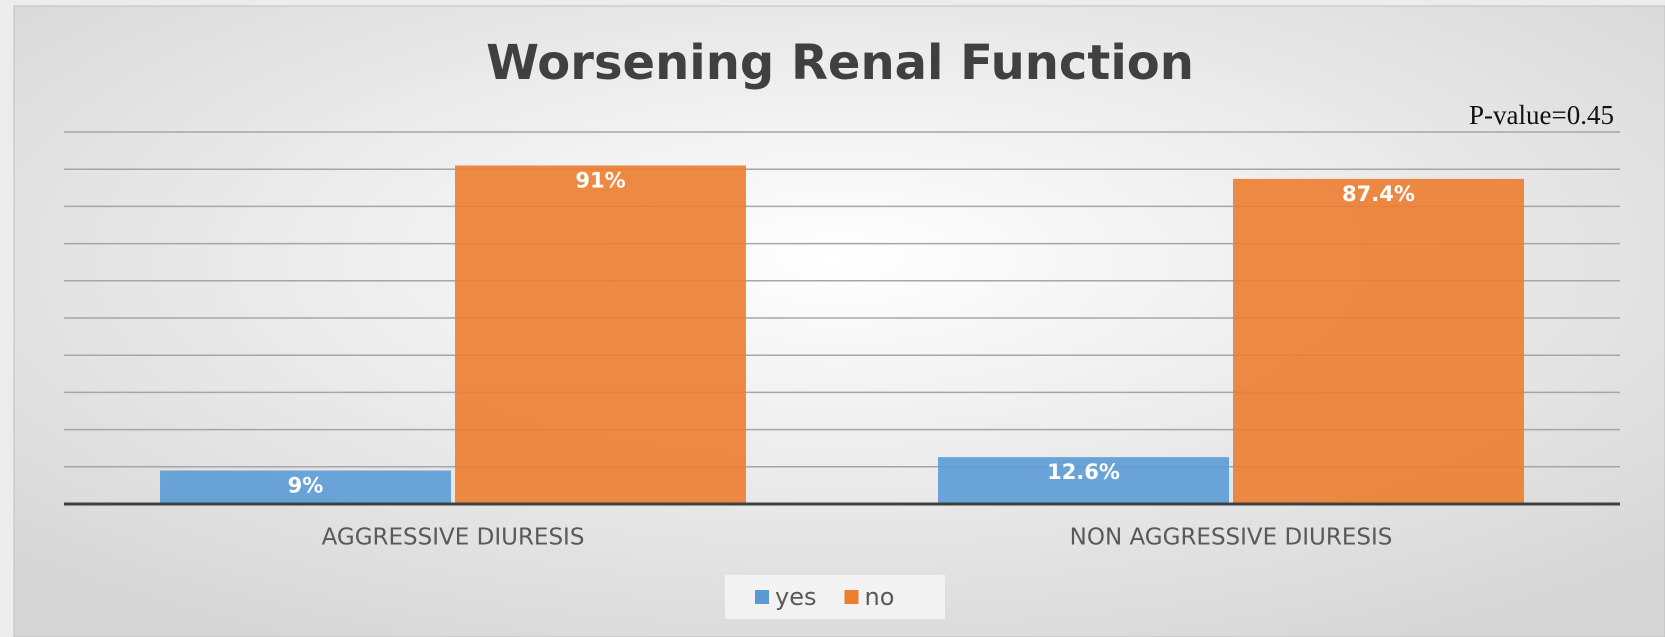  I want to click on value-label: 9%, so click(306, 486).